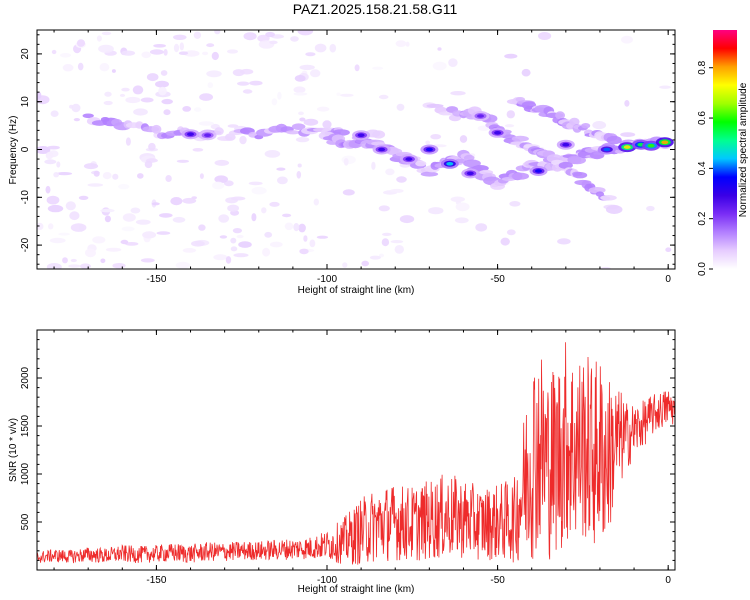  I want to click on x-tick-label: -150, so click(156, 279).